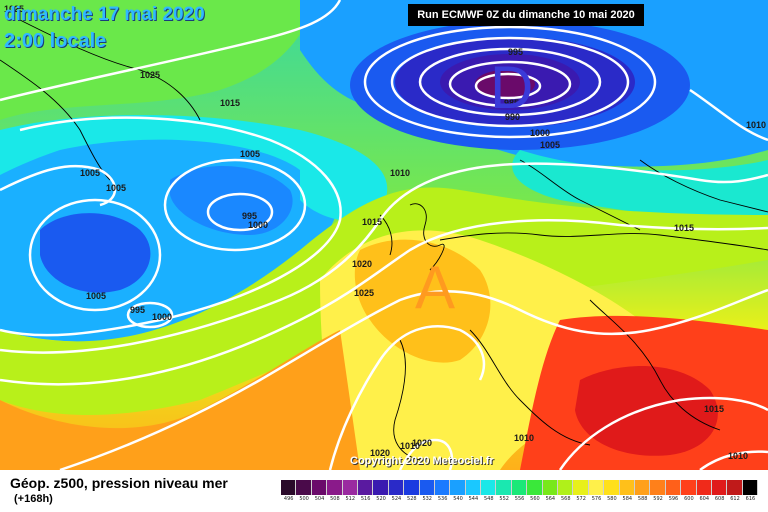 Image resolution: width=768 pixels, height=512 pixels. I want to click on isobar-label: 990, so click(512, 117).